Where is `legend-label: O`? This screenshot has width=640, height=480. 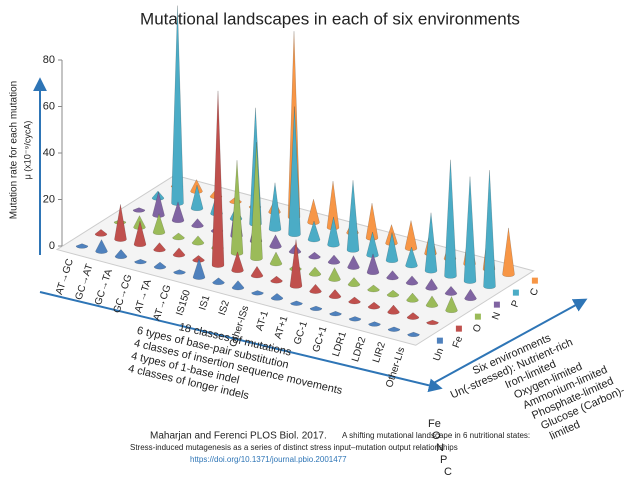 legend-label: O is located at coordinates (477, 328).